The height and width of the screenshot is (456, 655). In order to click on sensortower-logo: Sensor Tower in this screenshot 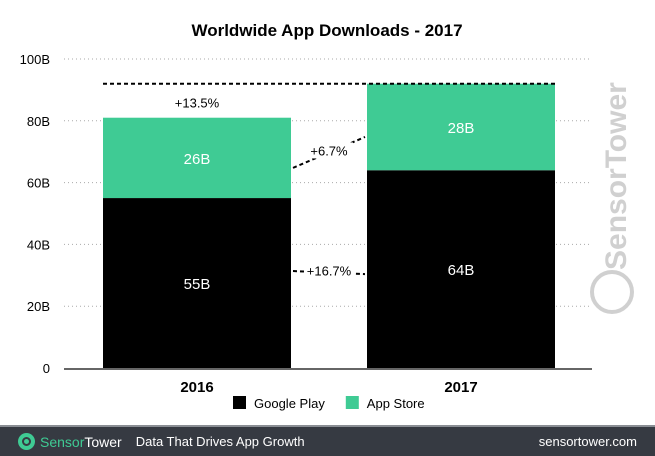, I will do `click(70, 441)`.